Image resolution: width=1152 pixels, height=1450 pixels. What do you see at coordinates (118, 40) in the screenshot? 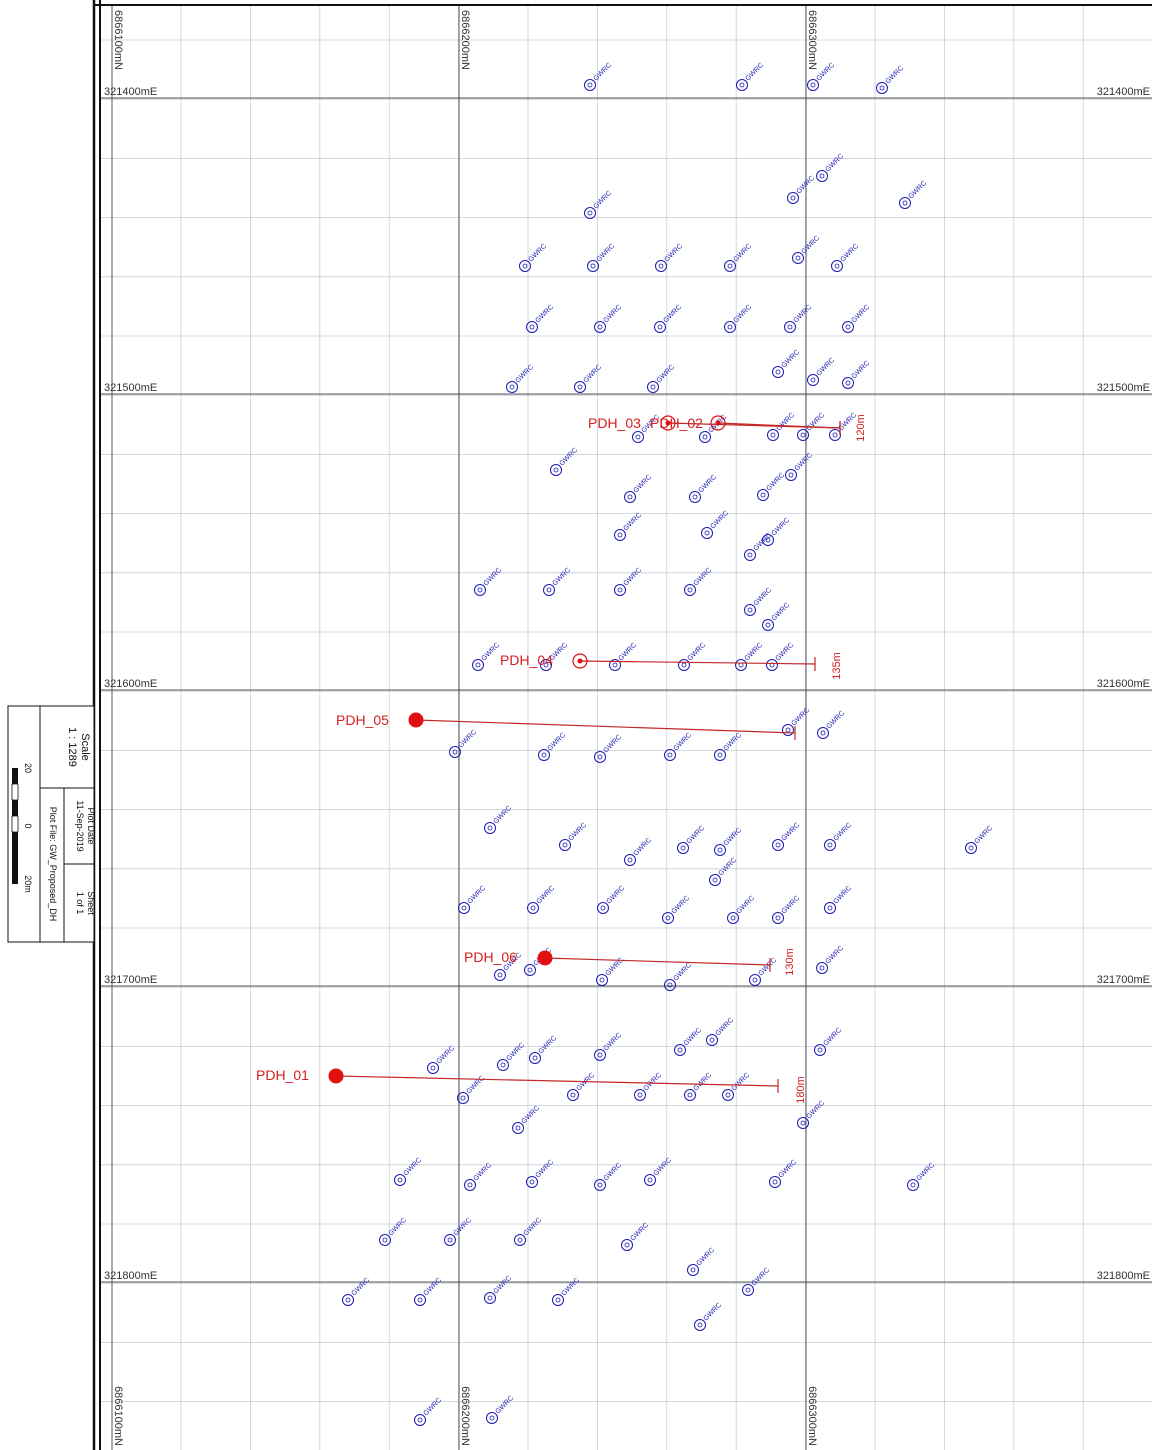
I see `northing-label-top: 6866100mN` at bounding box center [118, 40].